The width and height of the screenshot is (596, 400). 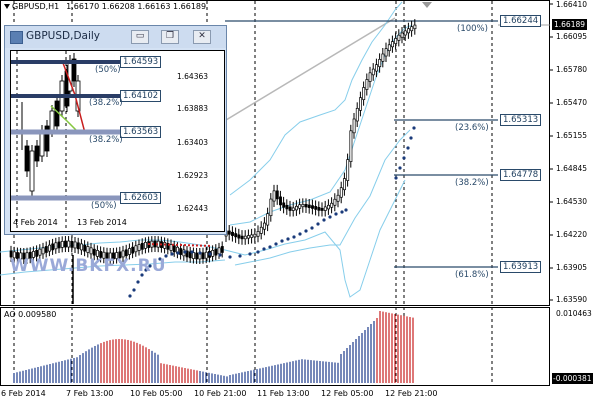 I want to click on inset-candle, so click(x=74, y=70).